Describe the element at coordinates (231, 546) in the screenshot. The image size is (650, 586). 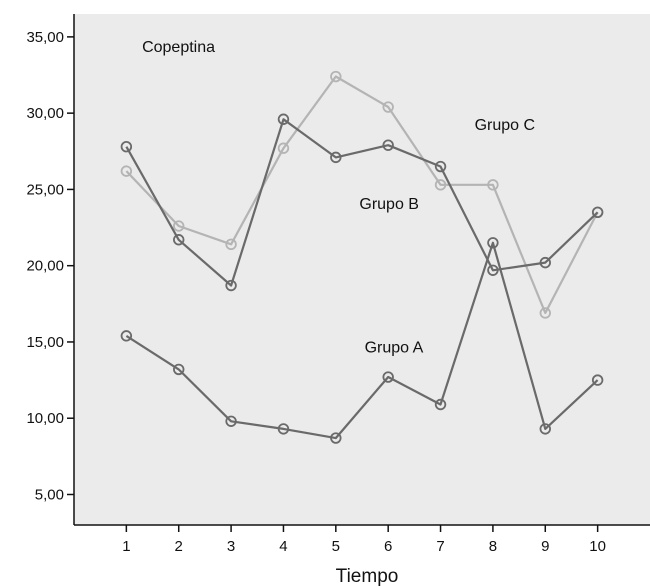
I see `x-tick-label: 3` at that location.